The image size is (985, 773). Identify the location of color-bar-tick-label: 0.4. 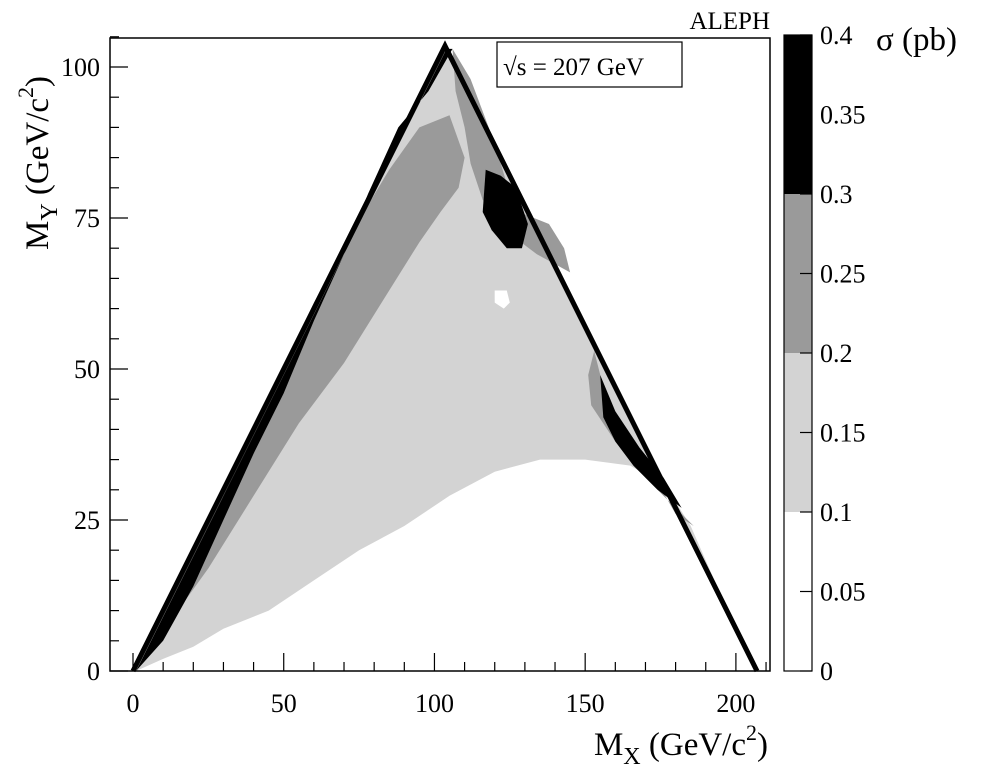
(836, 35).